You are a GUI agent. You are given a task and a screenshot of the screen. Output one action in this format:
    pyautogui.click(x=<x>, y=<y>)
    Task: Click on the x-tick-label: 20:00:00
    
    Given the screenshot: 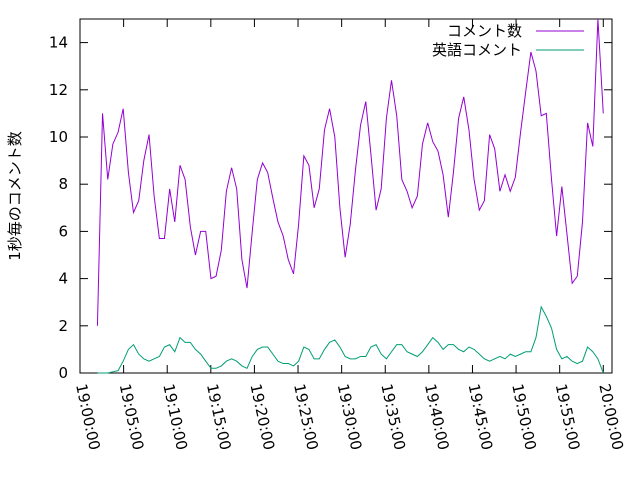 What is the action you would take?
    pyautogui.click(x=611, y=417)
    